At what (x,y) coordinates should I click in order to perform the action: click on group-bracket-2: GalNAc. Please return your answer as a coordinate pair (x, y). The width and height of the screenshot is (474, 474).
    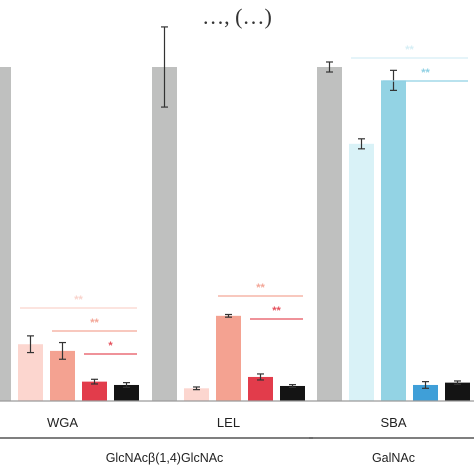
    Looking at the image, I should click on (391, 451).